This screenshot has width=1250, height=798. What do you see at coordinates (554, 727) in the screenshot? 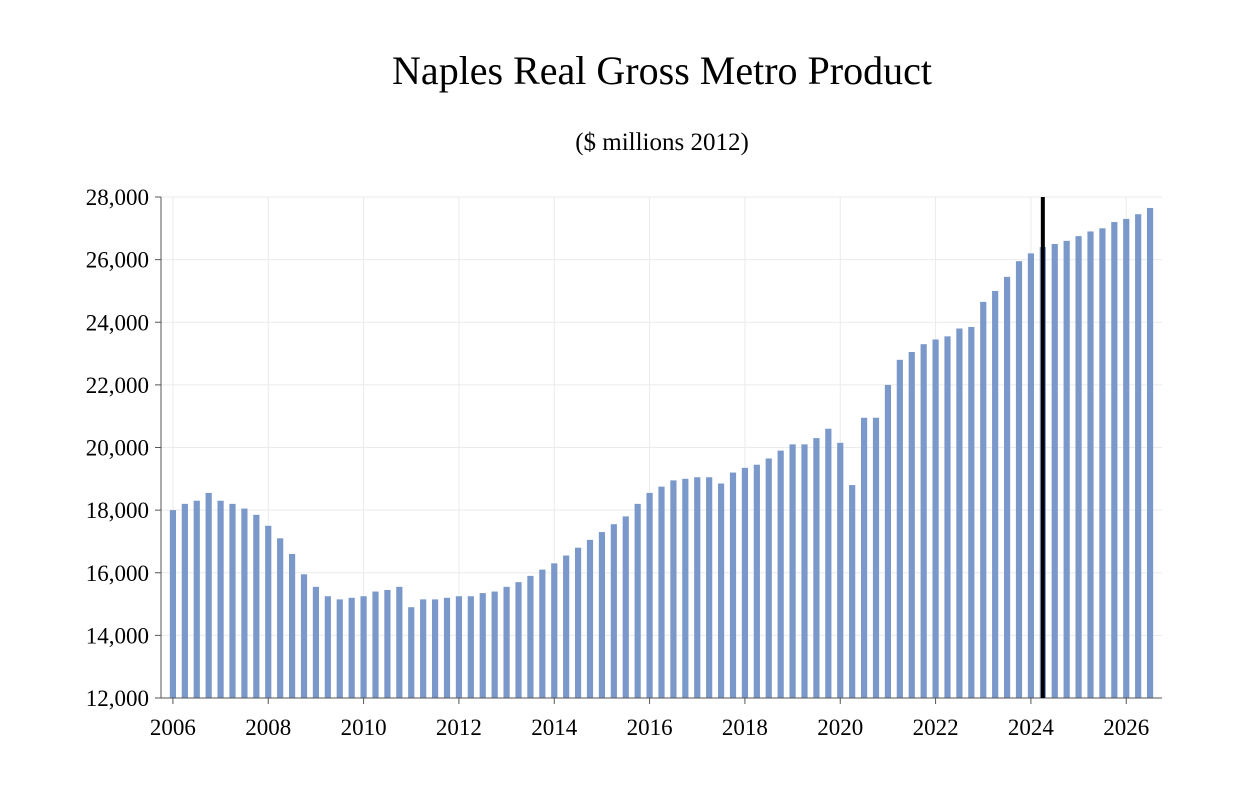
I see `x-tick-label: 2014` at bounding box center [554, 727].